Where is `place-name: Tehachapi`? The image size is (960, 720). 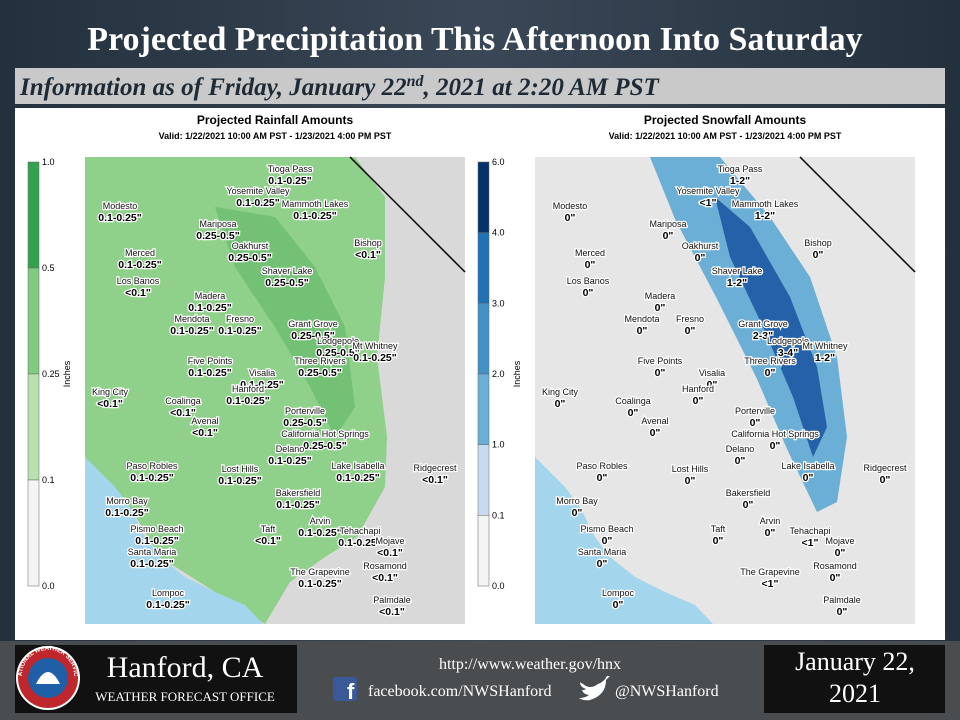 place-name: Tehachapi is located at coordinates (809, 531).